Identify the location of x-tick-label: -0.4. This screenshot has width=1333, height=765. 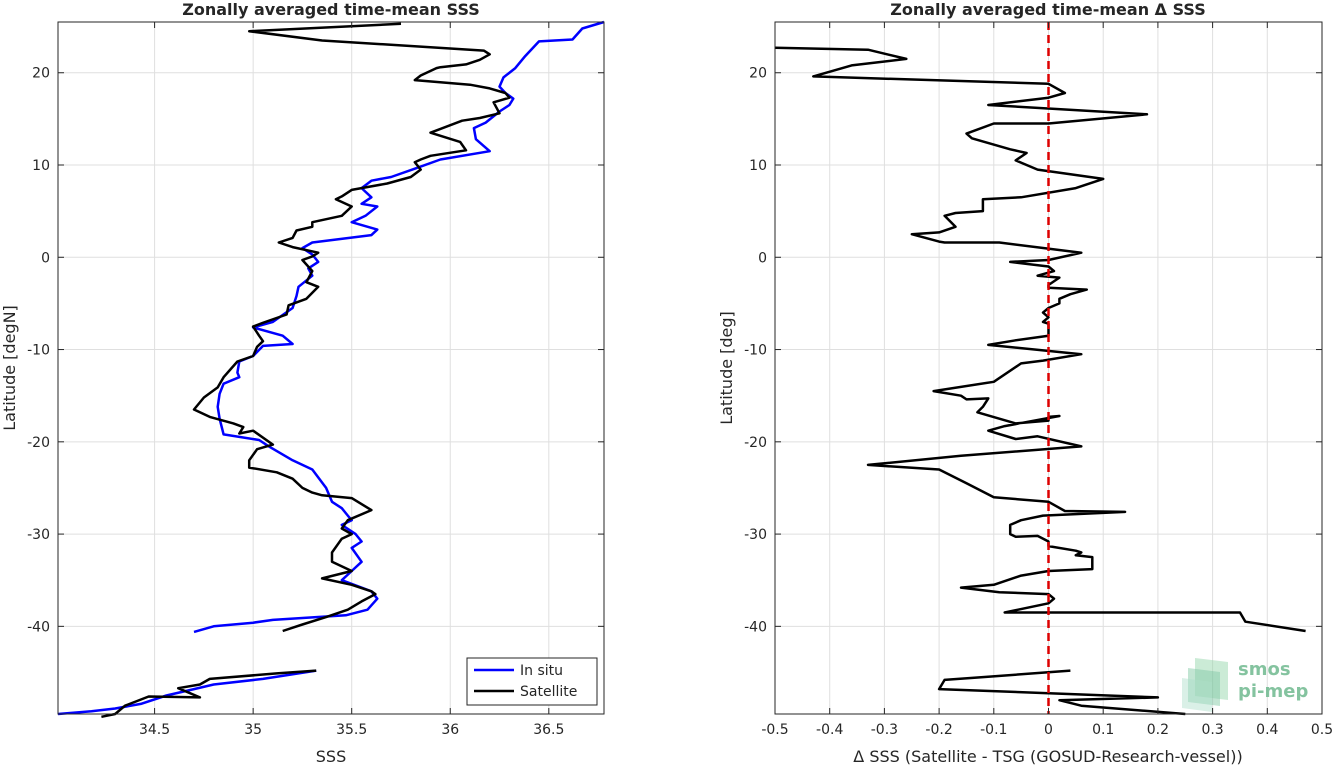
(829, 730).